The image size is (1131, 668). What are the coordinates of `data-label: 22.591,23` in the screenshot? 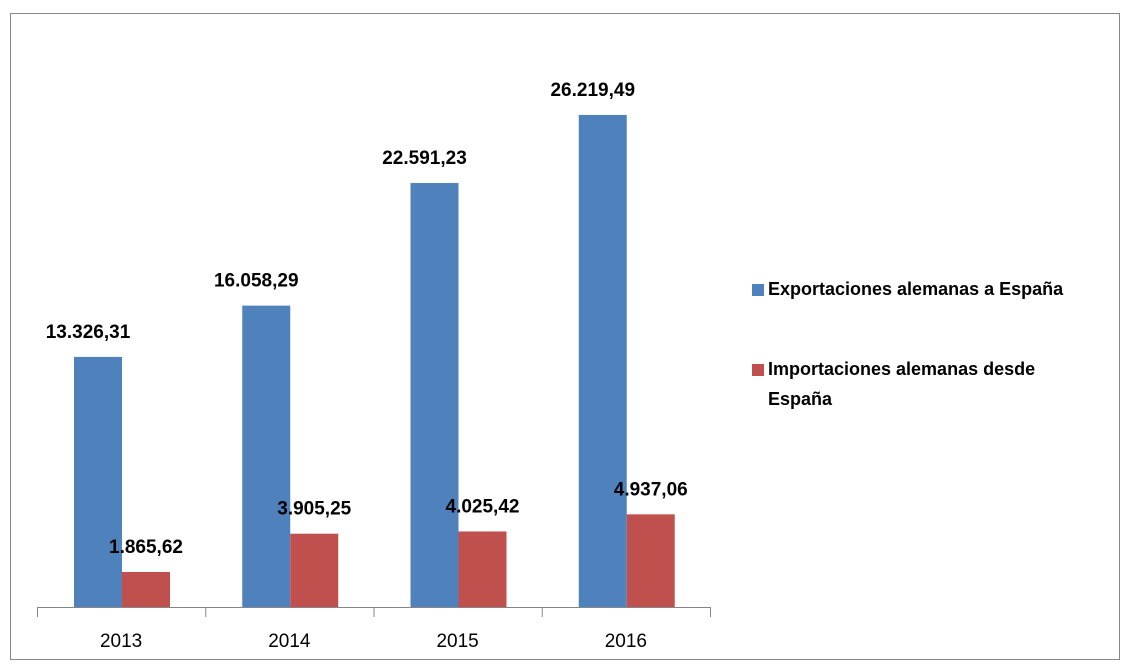 It's located at (424, 158).